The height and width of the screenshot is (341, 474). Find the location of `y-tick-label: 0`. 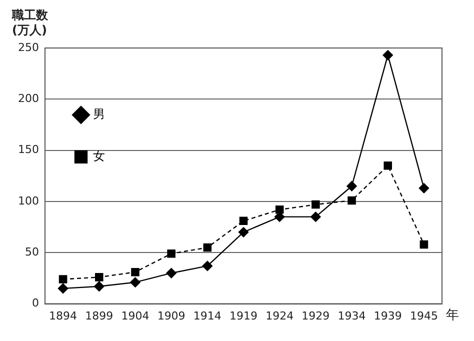

y-tick-label: 0 is located at coordinates (35, 303).